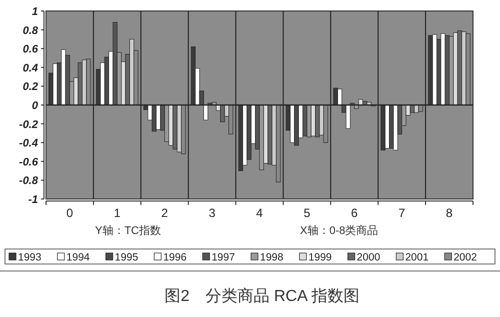 The image size is (500, 317). Describe the element at coordinates (368, 258) in the screenshot. I see `legend-label: 2000` at that location.